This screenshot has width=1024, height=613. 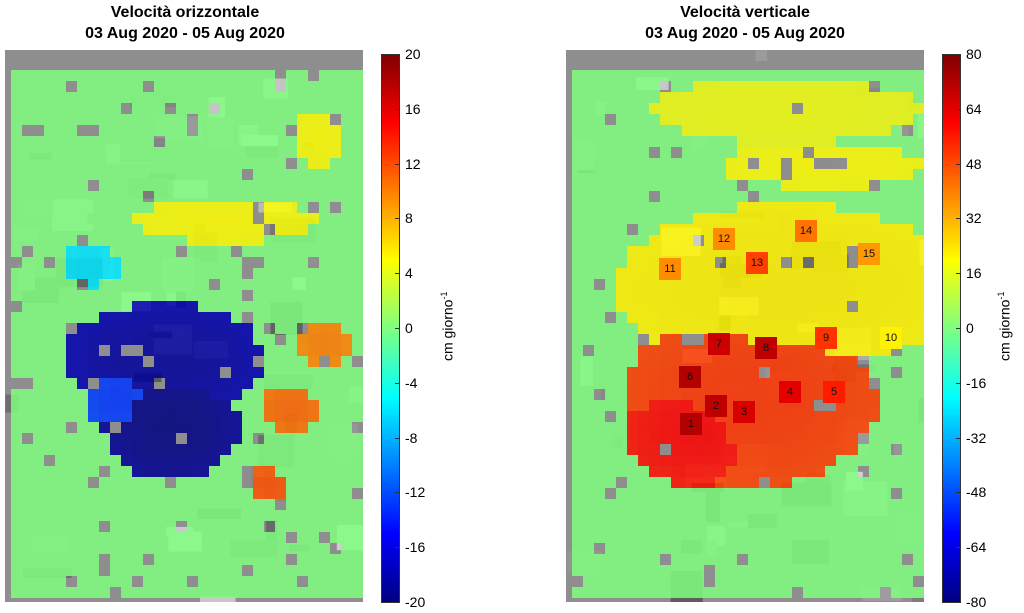 I want to click on point-marker: 4, so click(x=790, y=392).